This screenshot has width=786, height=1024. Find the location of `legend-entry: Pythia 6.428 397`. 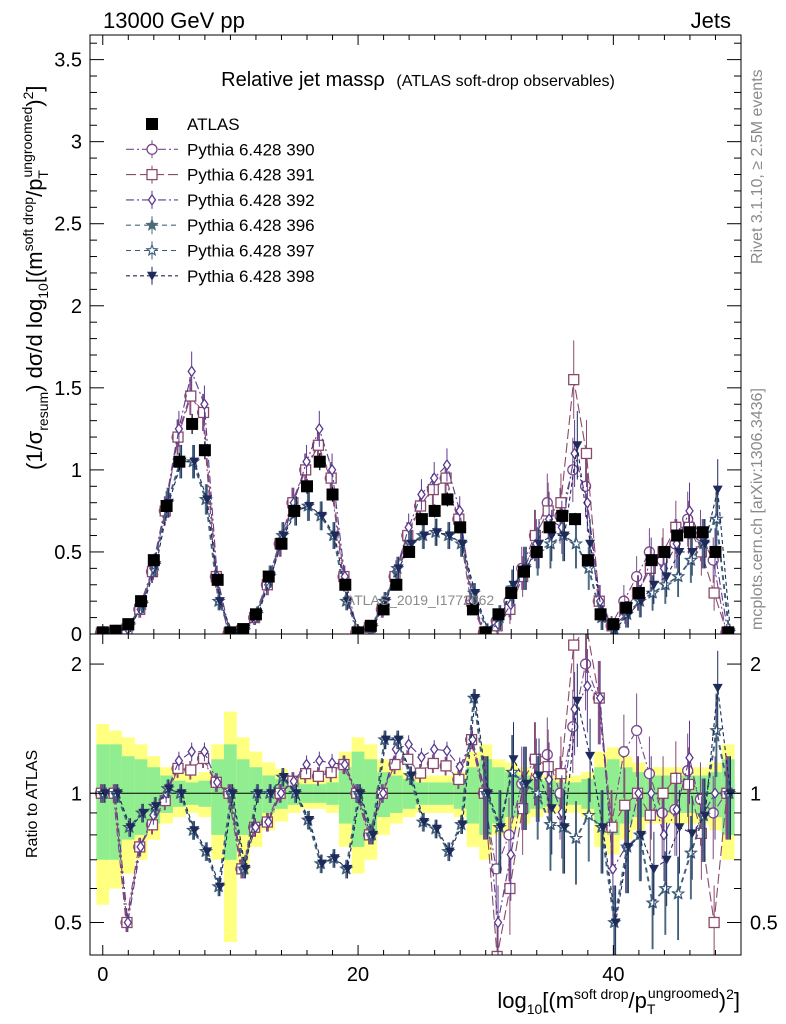

legend-entry: Pythia 6.428 397 is located at coordinates (220, 251).